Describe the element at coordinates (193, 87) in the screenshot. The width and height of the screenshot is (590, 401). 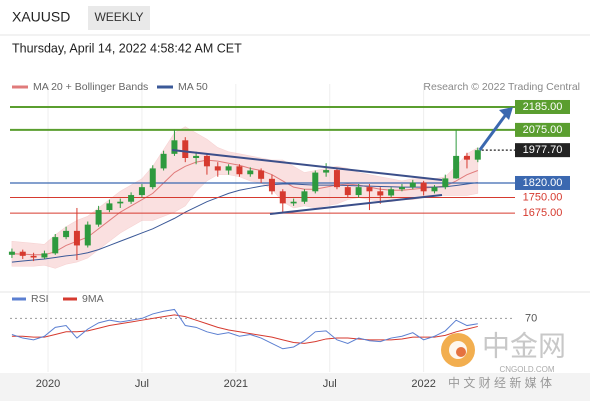
I see `legend-label: MA 50` at that location.